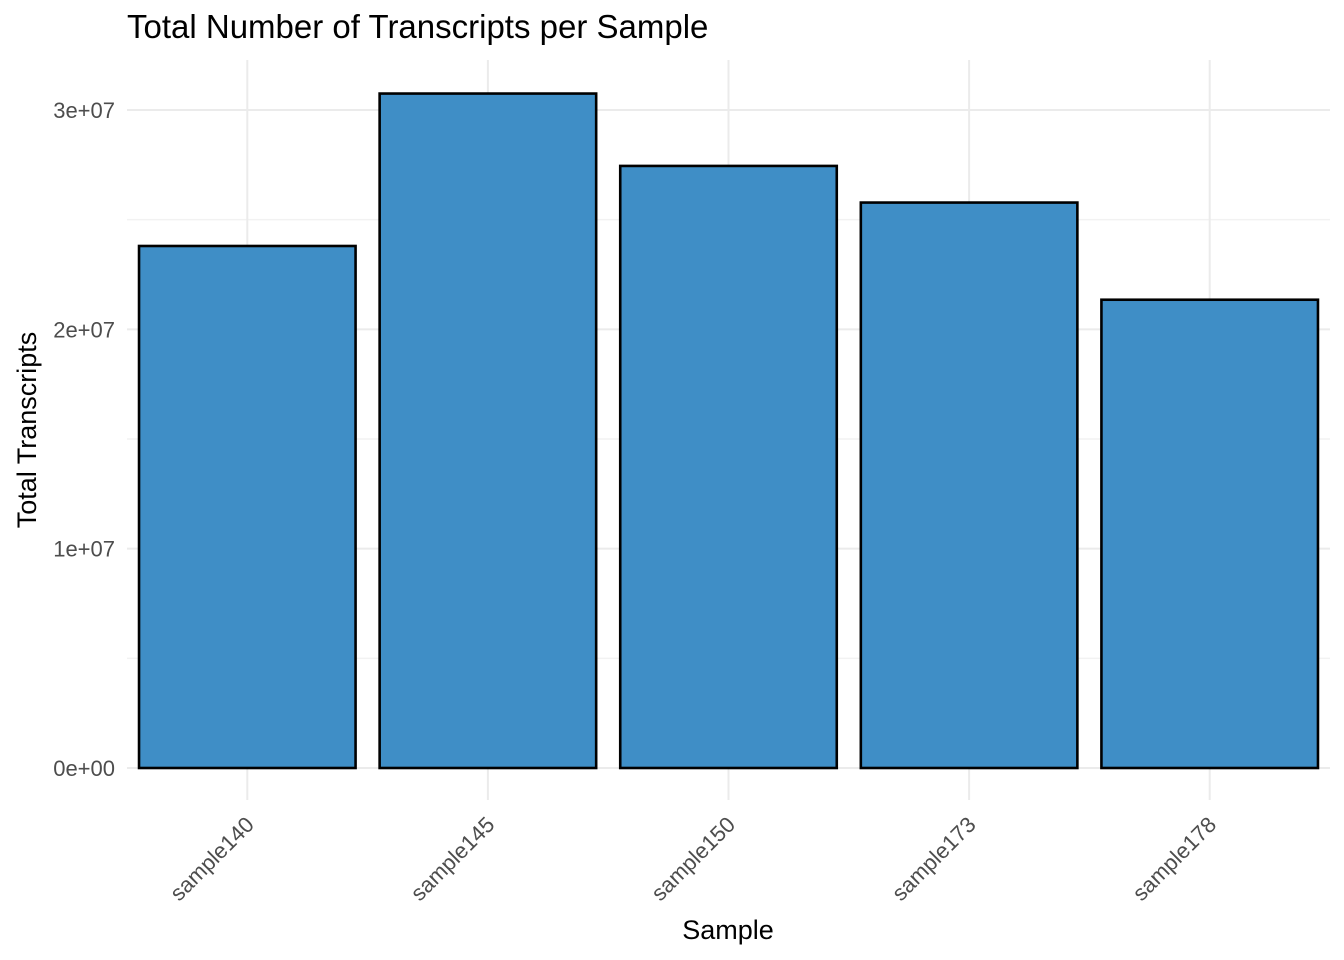  I want to click on bar-sample173, so click(969, 485).